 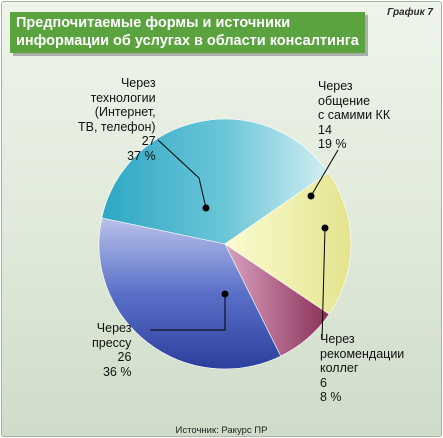 What do you see at coordinates (221, 430) in the screenshot?
I see `source-note: Источник: Ракурс ПР` at bounding box center [221, 430].